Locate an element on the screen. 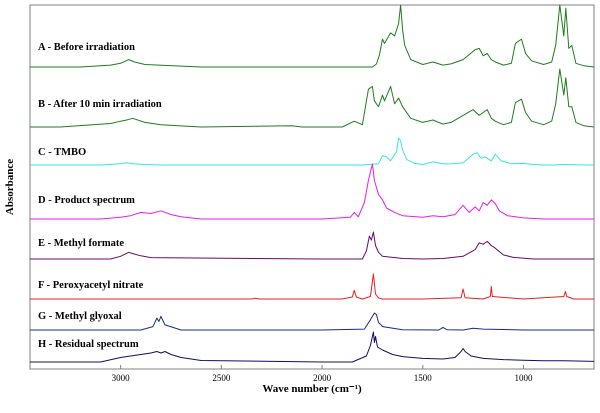 Image resolution: width=600 pixels, height=413 pixels. x-axis-ticks: 3000 2500 2000 1500 1000 is located at coordinates (322, 374).